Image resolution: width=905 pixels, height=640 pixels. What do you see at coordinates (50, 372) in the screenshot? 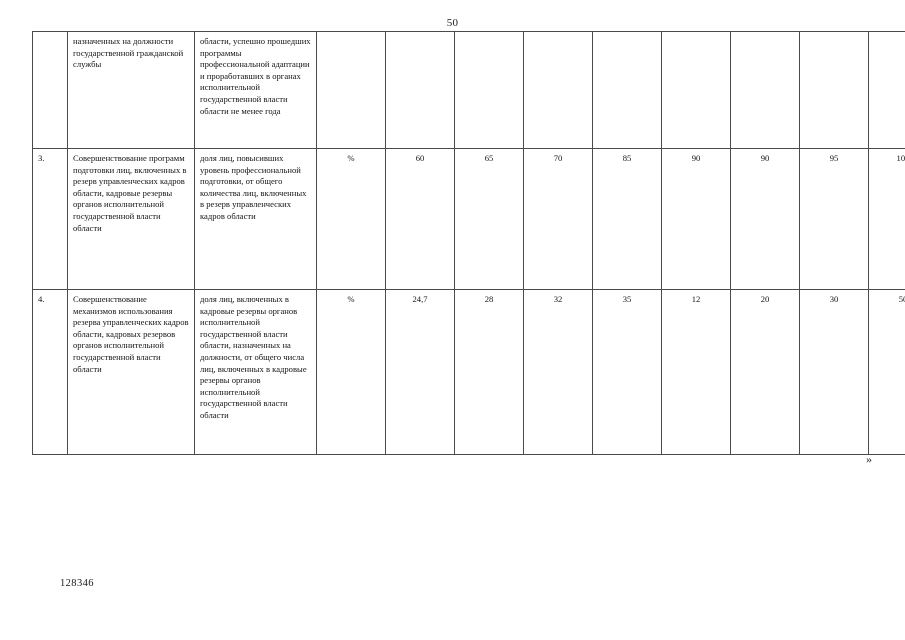
I see `cell-row-number: 4.` at bounding box center [50, 372].